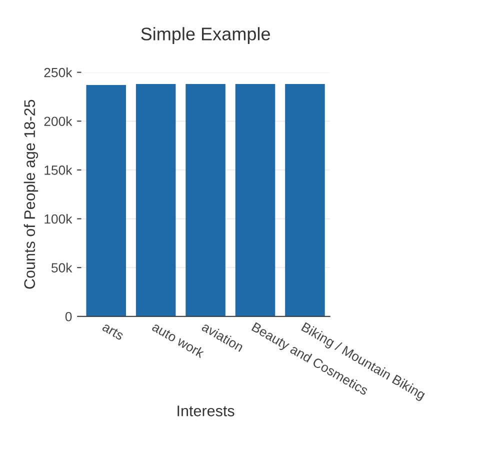 The image size is (478, 452). Describe the element at coordinates (58, 219) in the screenshot. I see `y-tick-label: 100k` at that location.